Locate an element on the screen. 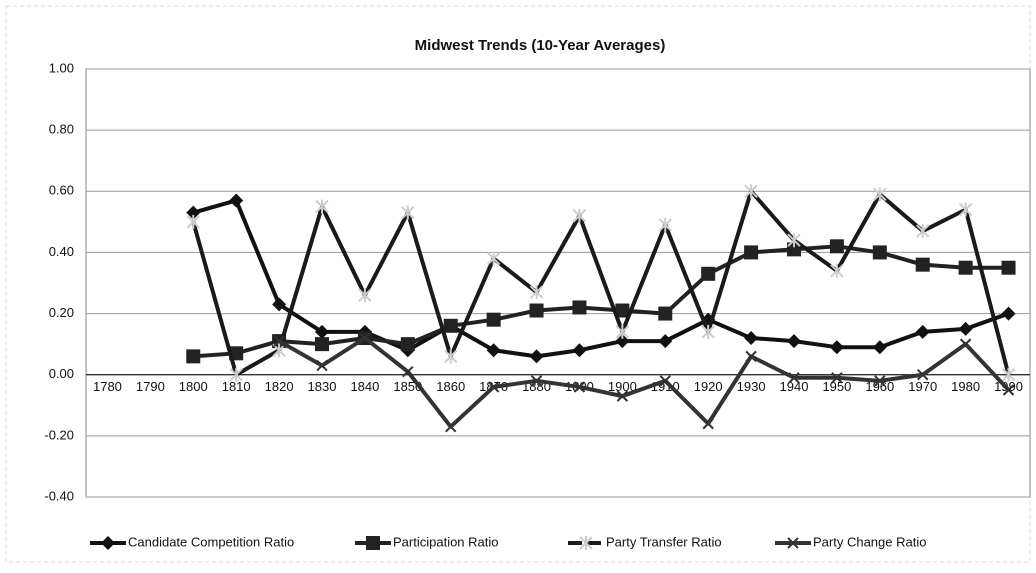 This screenshot has height=573, width=1036. x-tick-label: 1960 is located at coordinates (879, 386).